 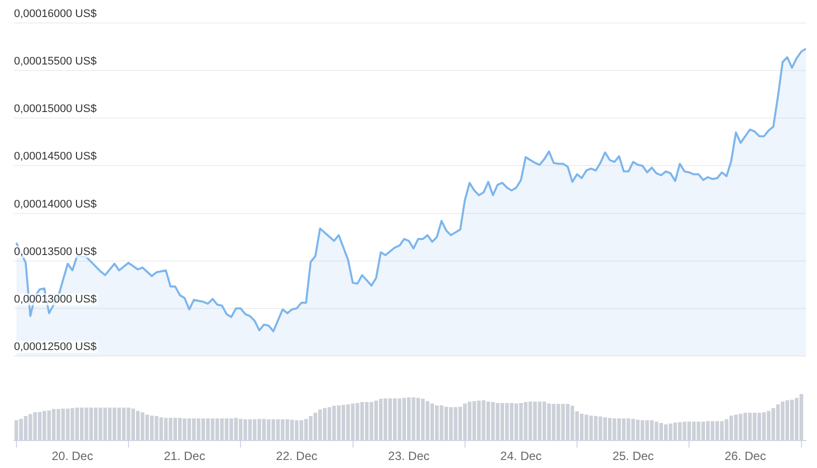 What do you see at coordinates (55, 14) in the screenshot?
I see `y-tick-label: 0,00016000 US$` at bounding box center [55, 14].